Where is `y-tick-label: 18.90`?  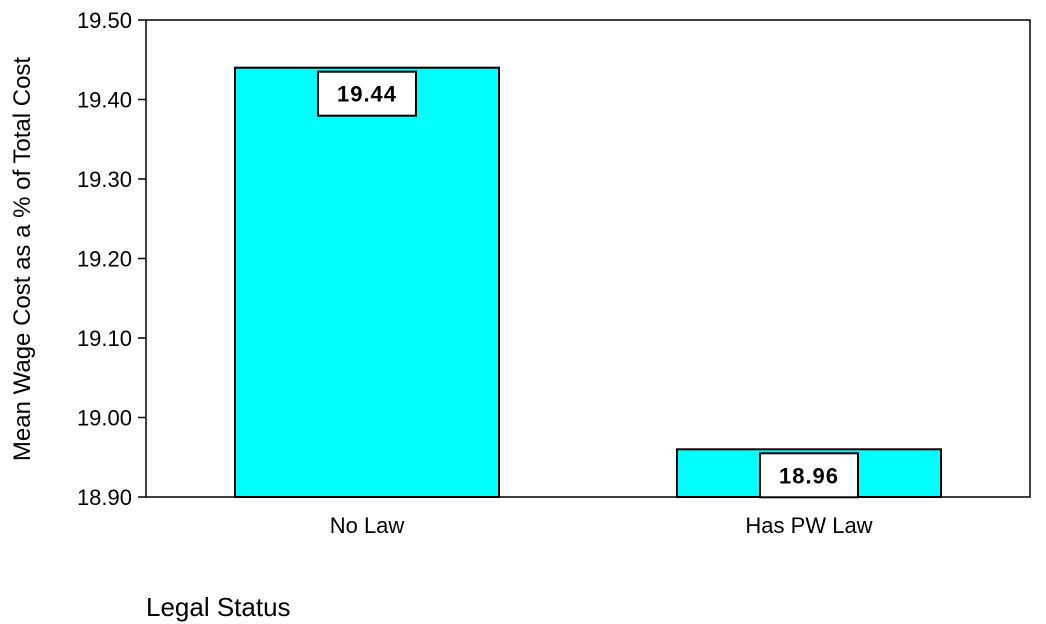 y-tick-label: 18.90 is located at coordinates (104, 497).